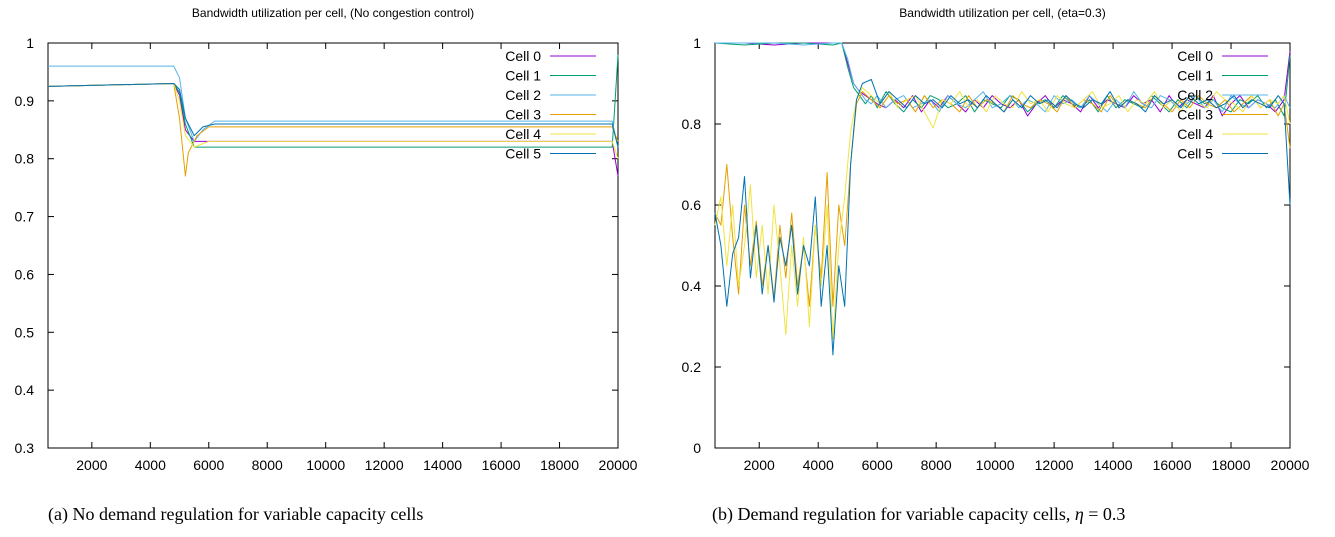 This screenshot has width=1335, height=537. What do you see at coordinates (692, 367) in the screenshot?
I see `chart-b-ytick-label: 0.2` at bounding box center [692, 367].